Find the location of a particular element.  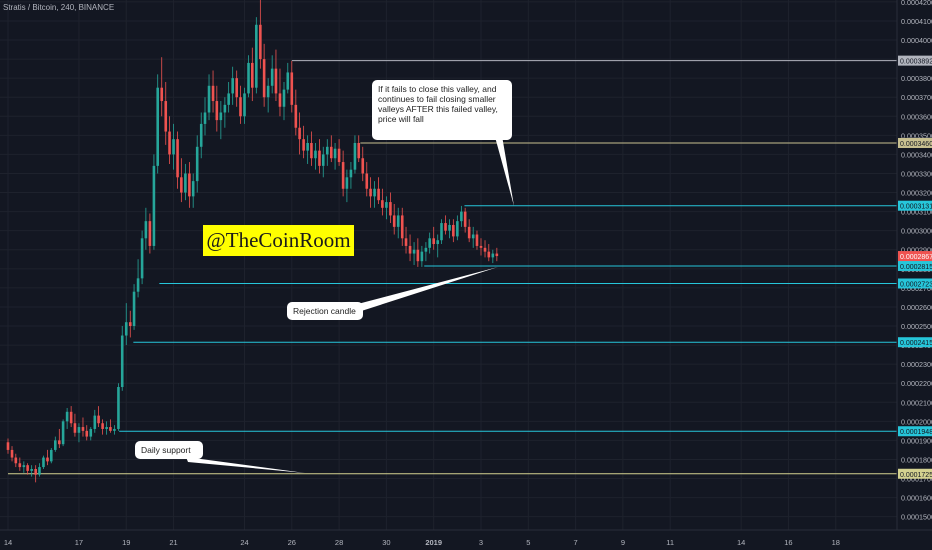

y-tick-label: 0.0002300 is located at coordinates (916, 364).